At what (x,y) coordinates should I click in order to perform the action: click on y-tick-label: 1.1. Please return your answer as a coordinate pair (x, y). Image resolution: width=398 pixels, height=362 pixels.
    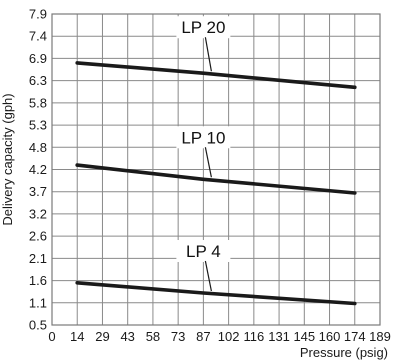
    Looking at the image, I should click on (38, 302).